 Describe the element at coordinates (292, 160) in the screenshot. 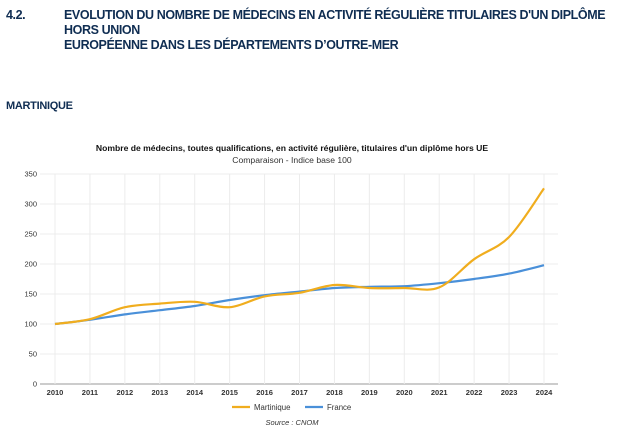

I see `chart-subtitle: Comparaison - Indice base 100` at that location.